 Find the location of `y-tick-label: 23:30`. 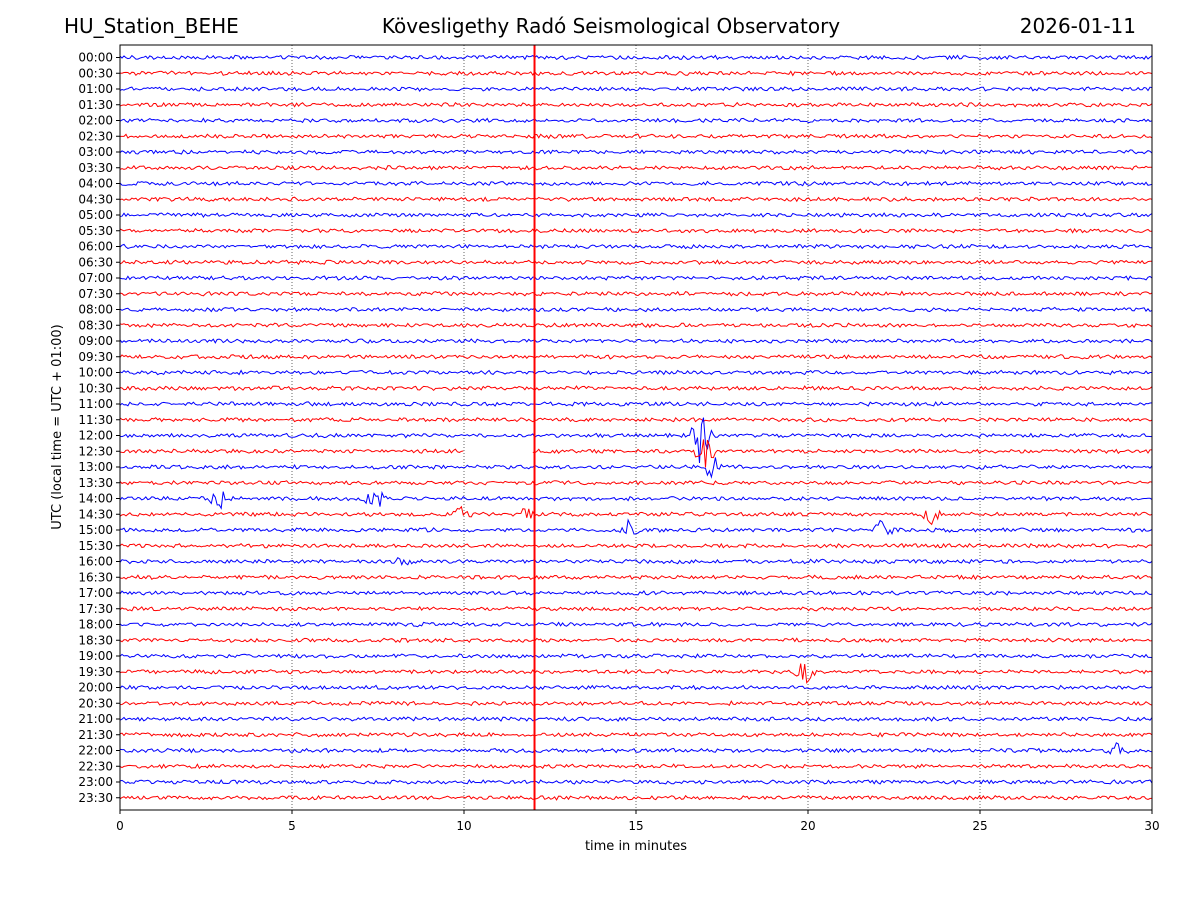

y-tick-label: 23:30 is located at coordinates (95, 798).